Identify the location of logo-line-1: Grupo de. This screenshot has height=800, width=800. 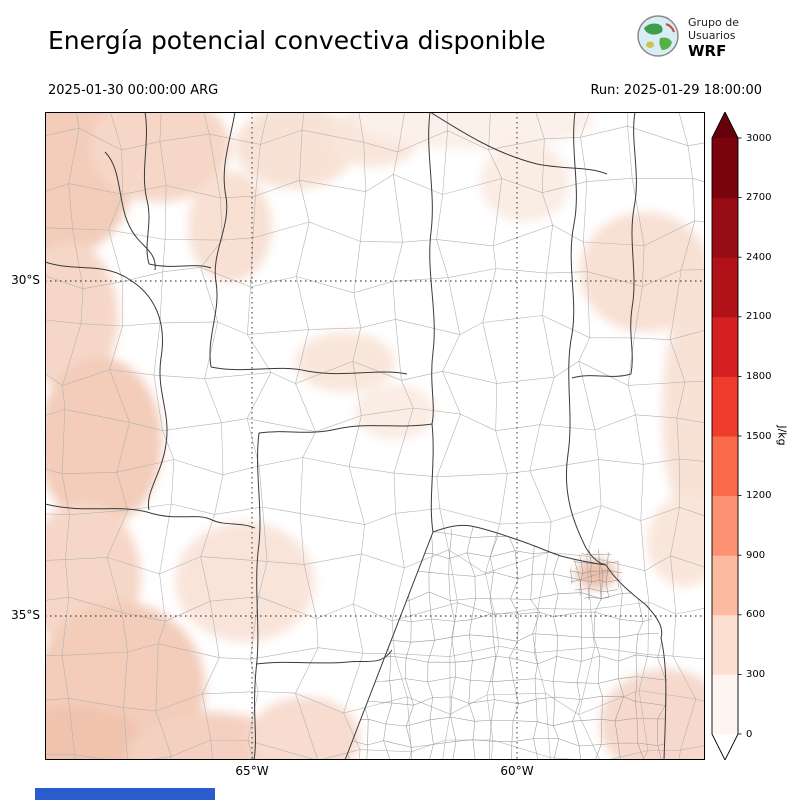
(713, 22).